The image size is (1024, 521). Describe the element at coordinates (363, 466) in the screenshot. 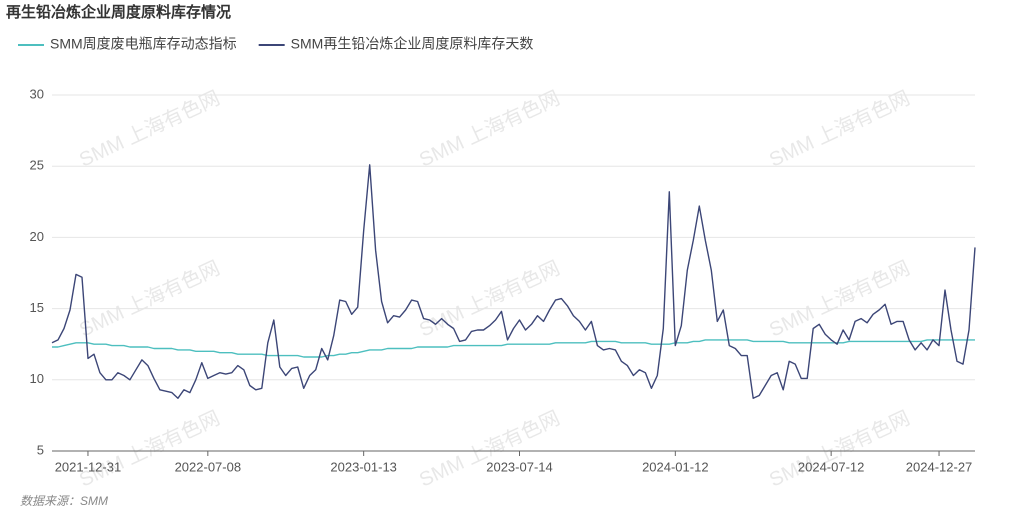

I see `x-tick-label: 2023-01-13` at that location.